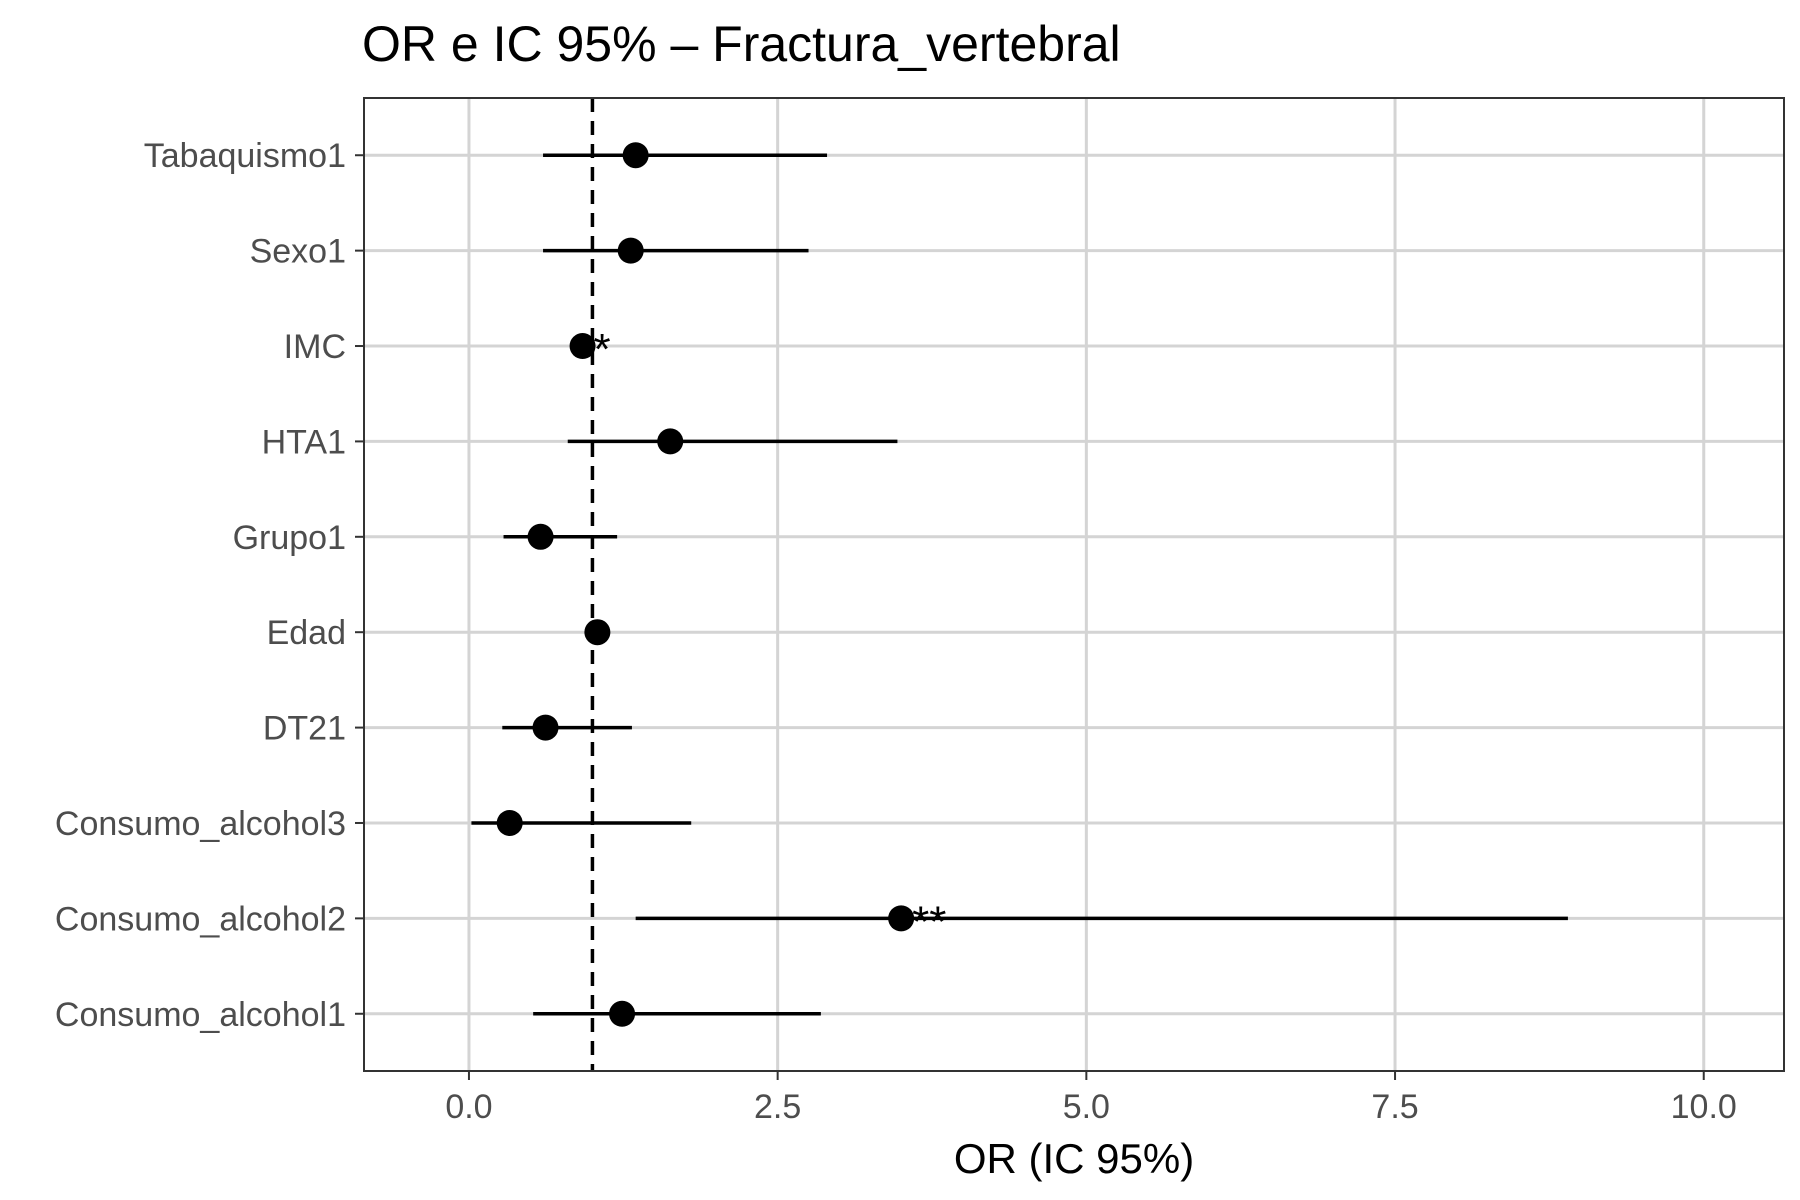 The height and width of the screenshot is (1200, 1800). What do you see at coordinates (306, 633) in the screenshot?
I see `y-tick-label: Edad` at bounding box center [306, 633].